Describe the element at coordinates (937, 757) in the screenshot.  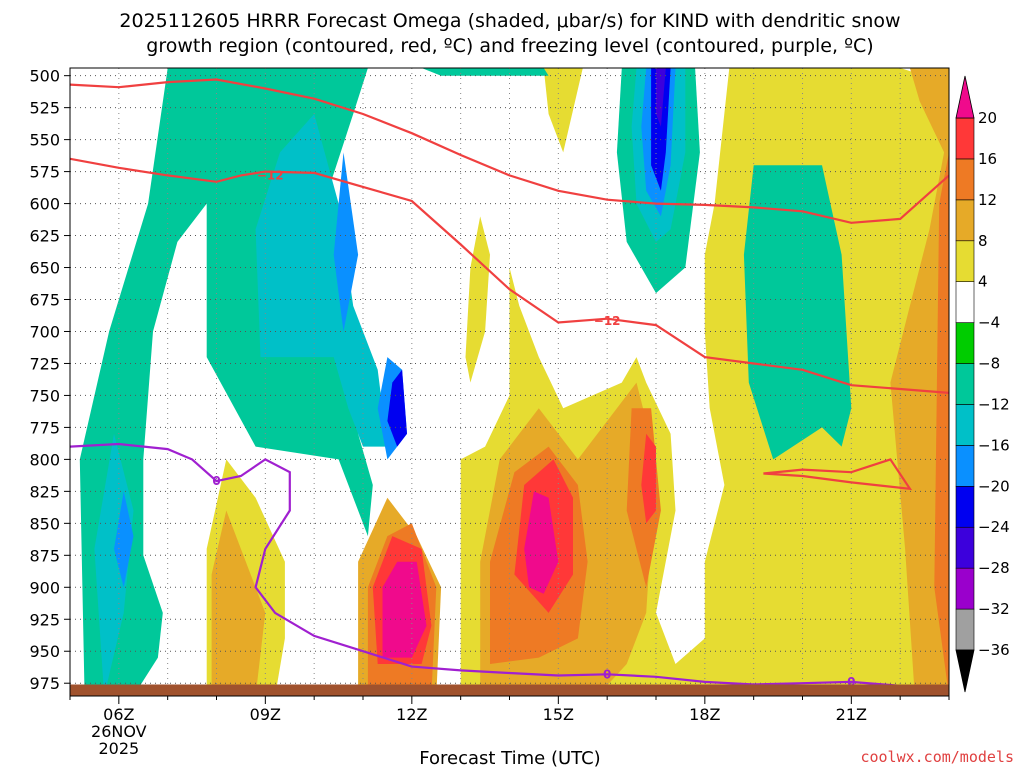
I see `site-credit: coolwx.com/models` at that location.